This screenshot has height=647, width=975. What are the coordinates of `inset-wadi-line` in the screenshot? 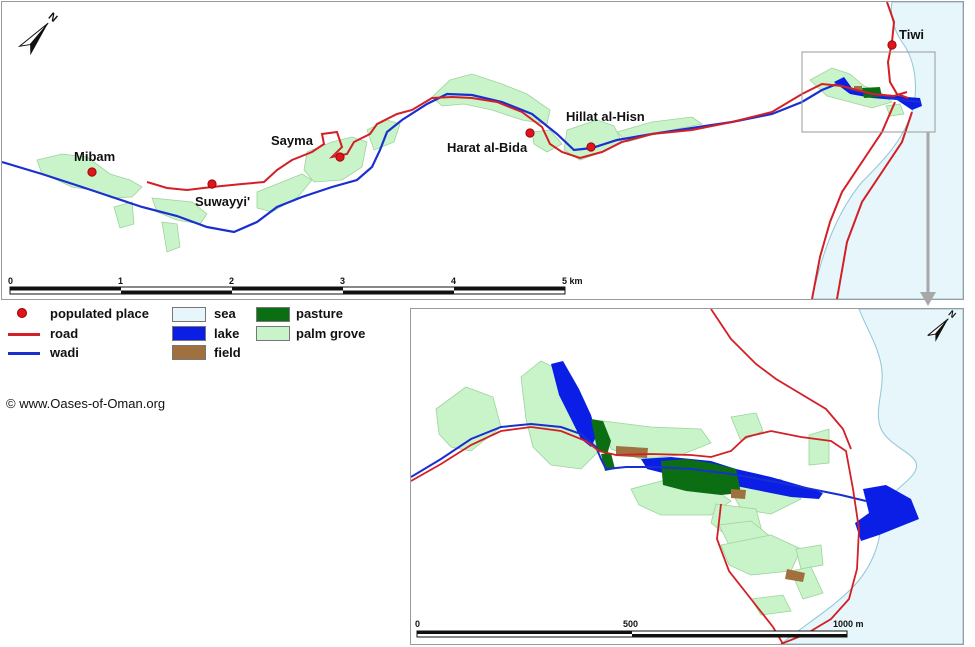 It's located at (639, 462).